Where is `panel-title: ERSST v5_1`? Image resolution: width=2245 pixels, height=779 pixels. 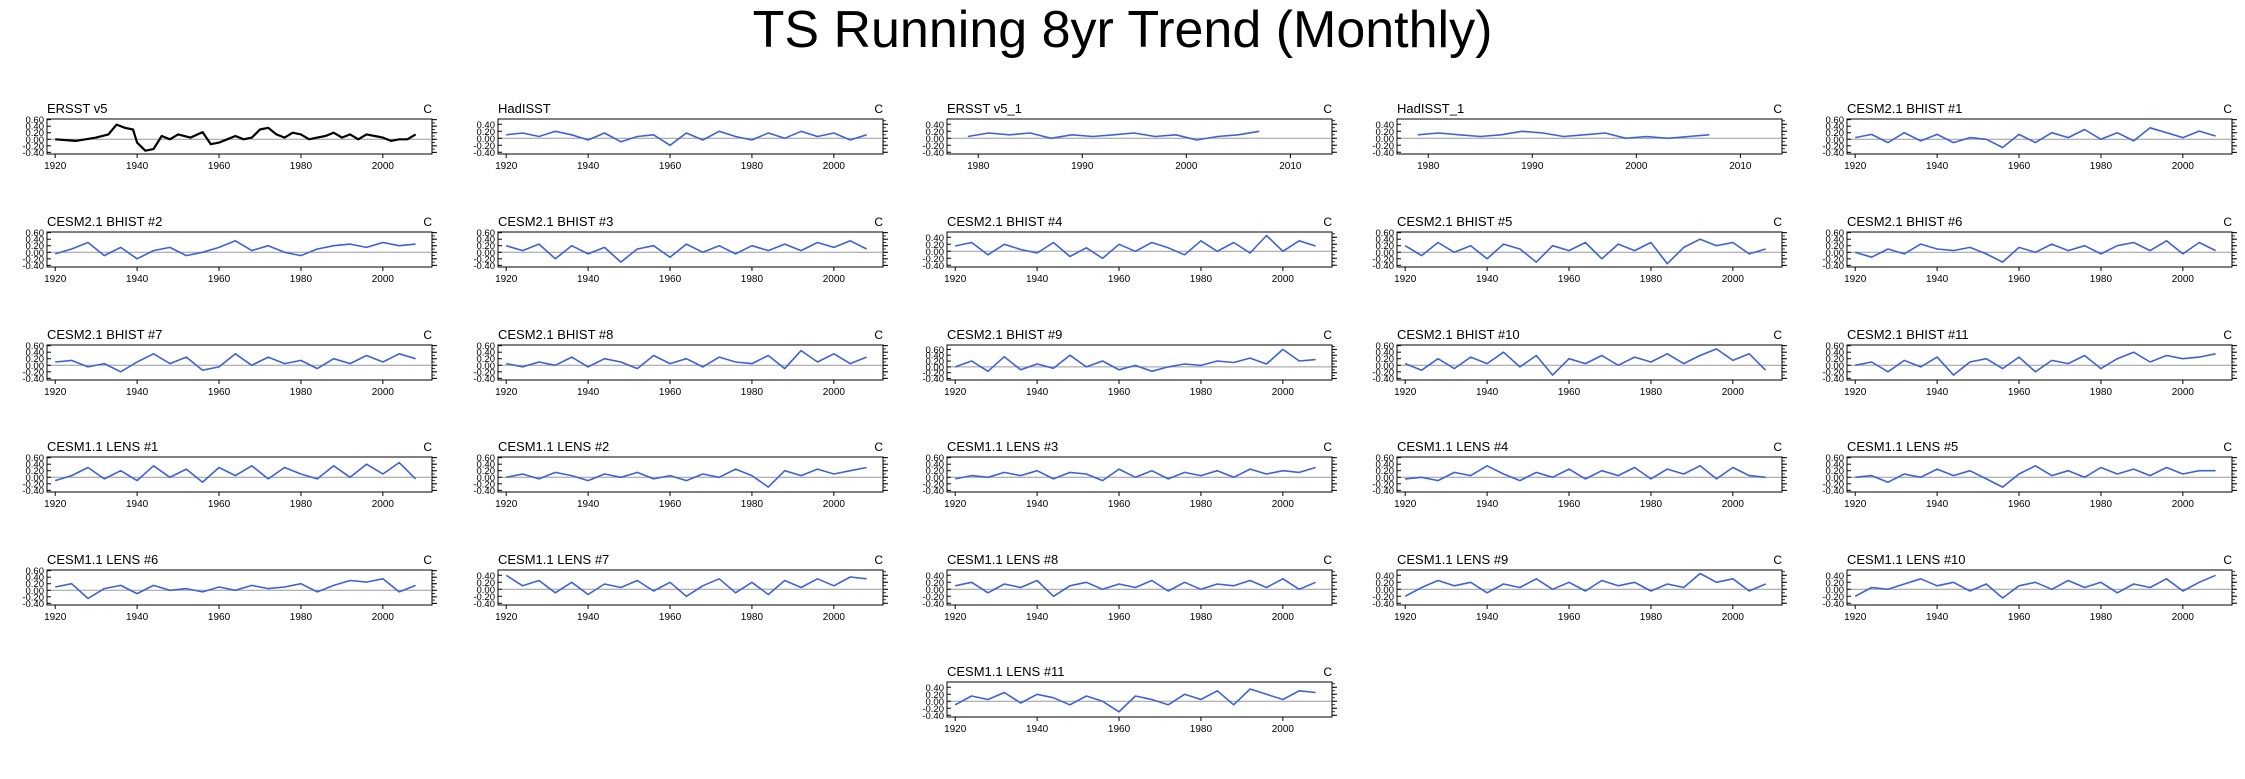
panel-title: ERSST v5_1 is located at coordinates (984, 108).